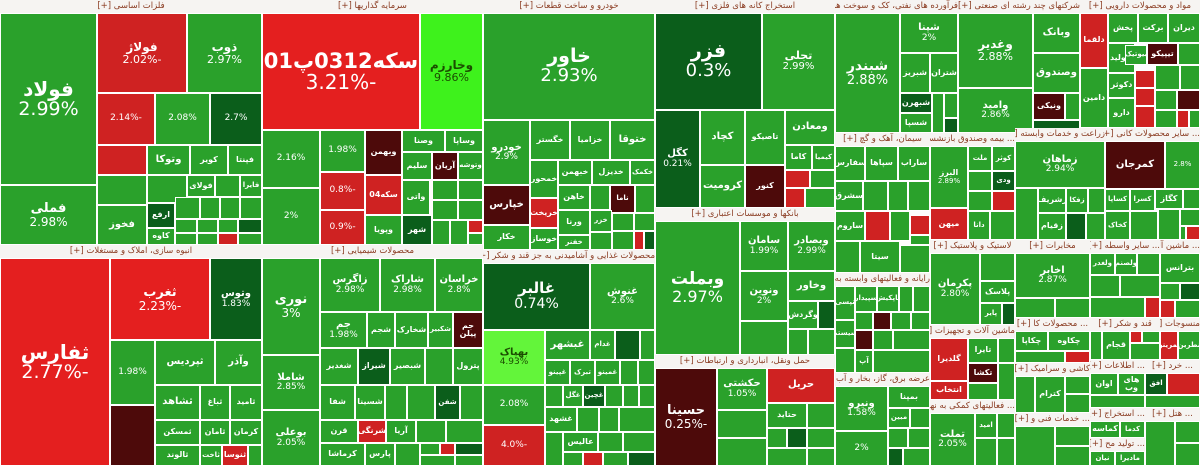 The width and height of the screenshot is (1200, 466). Describe the element at coordinates (722, 186) in the screenshot. I see `treemap-tile-کرومیت: کرومیت` at that location.